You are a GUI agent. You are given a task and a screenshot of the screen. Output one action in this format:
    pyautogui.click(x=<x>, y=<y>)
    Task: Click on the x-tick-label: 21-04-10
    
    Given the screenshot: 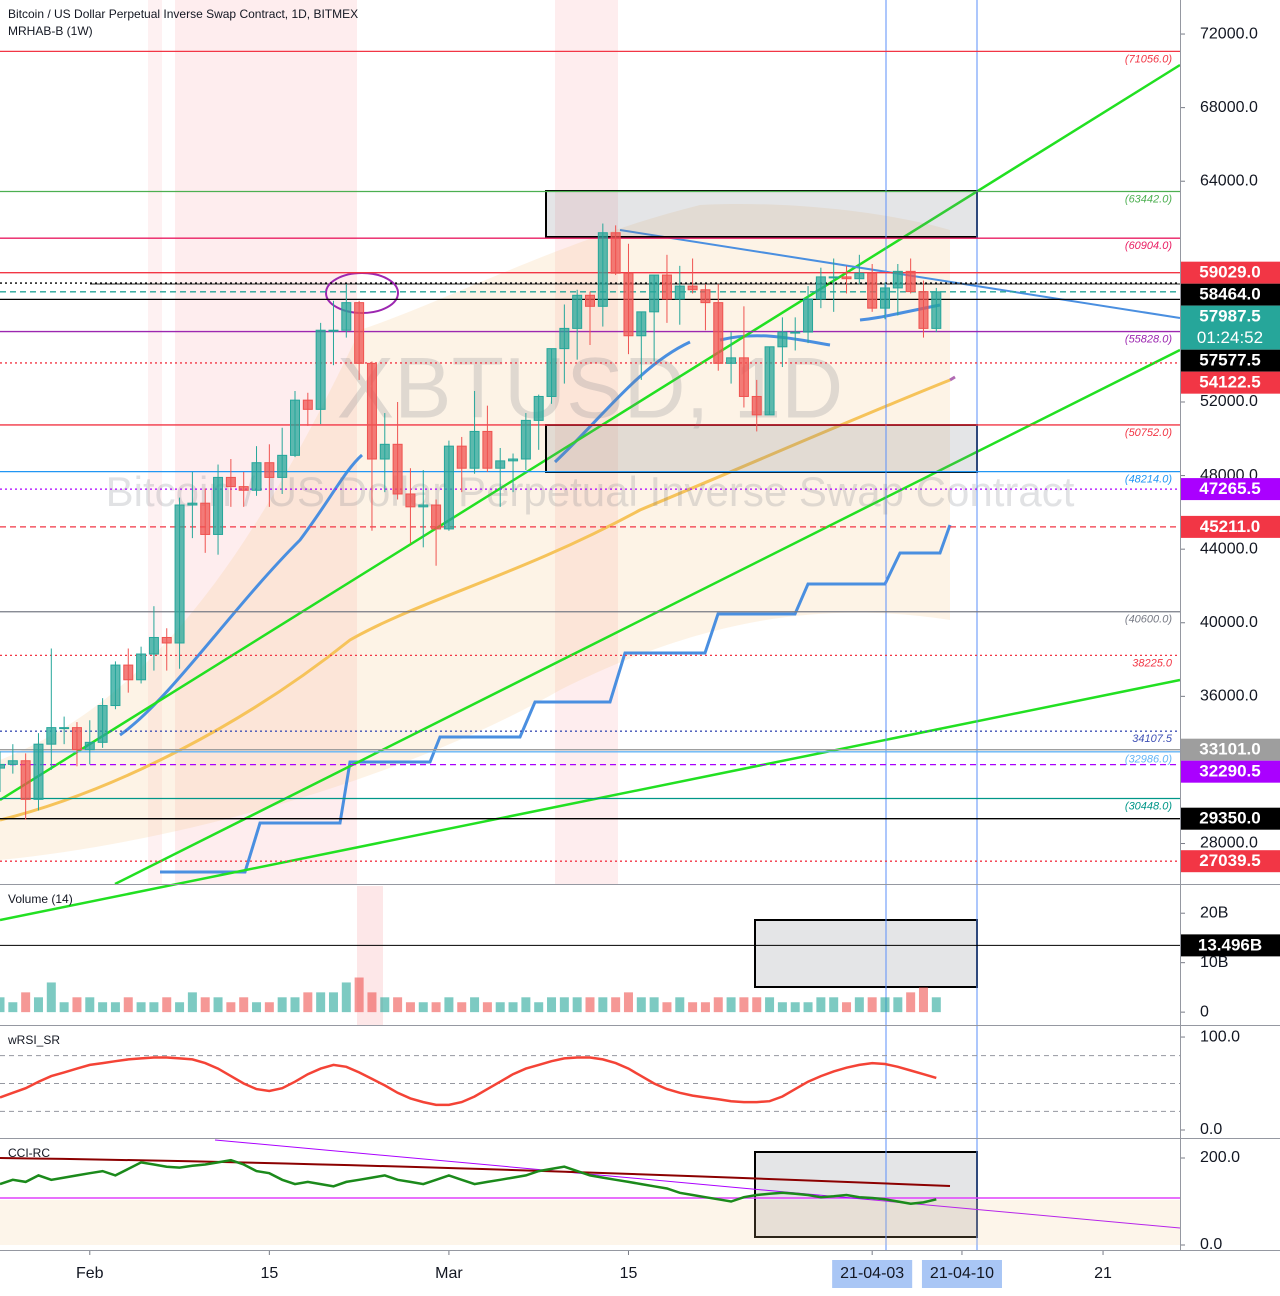 What is the action you would take?
    pyautogui.click(x=962, y=1273)
    